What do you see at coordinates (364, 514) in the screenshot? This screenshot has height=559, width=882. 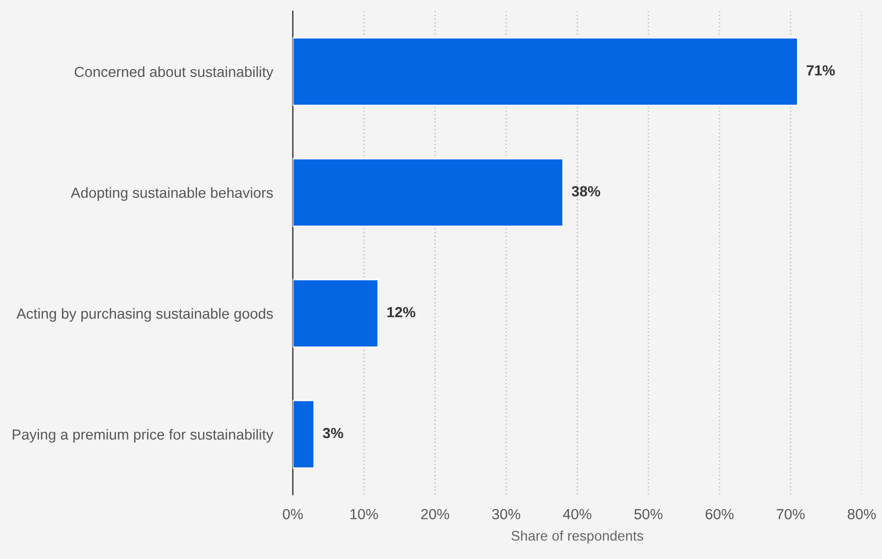 I see `x-tick-label: 10%` at bounding box center [364, 514].